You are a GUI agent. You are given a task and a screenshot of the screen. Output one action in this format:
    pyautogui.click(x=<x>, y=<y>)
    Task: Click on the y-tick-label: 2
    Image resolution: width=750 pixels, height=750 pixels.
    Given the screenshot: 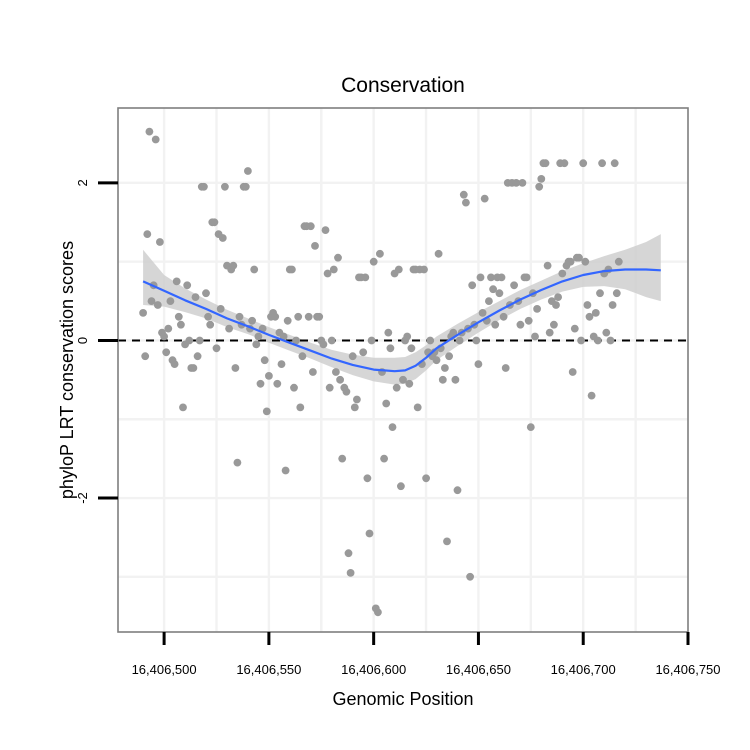 What is the action you would take?
    pyautogui.click(x=82, y=182)
    